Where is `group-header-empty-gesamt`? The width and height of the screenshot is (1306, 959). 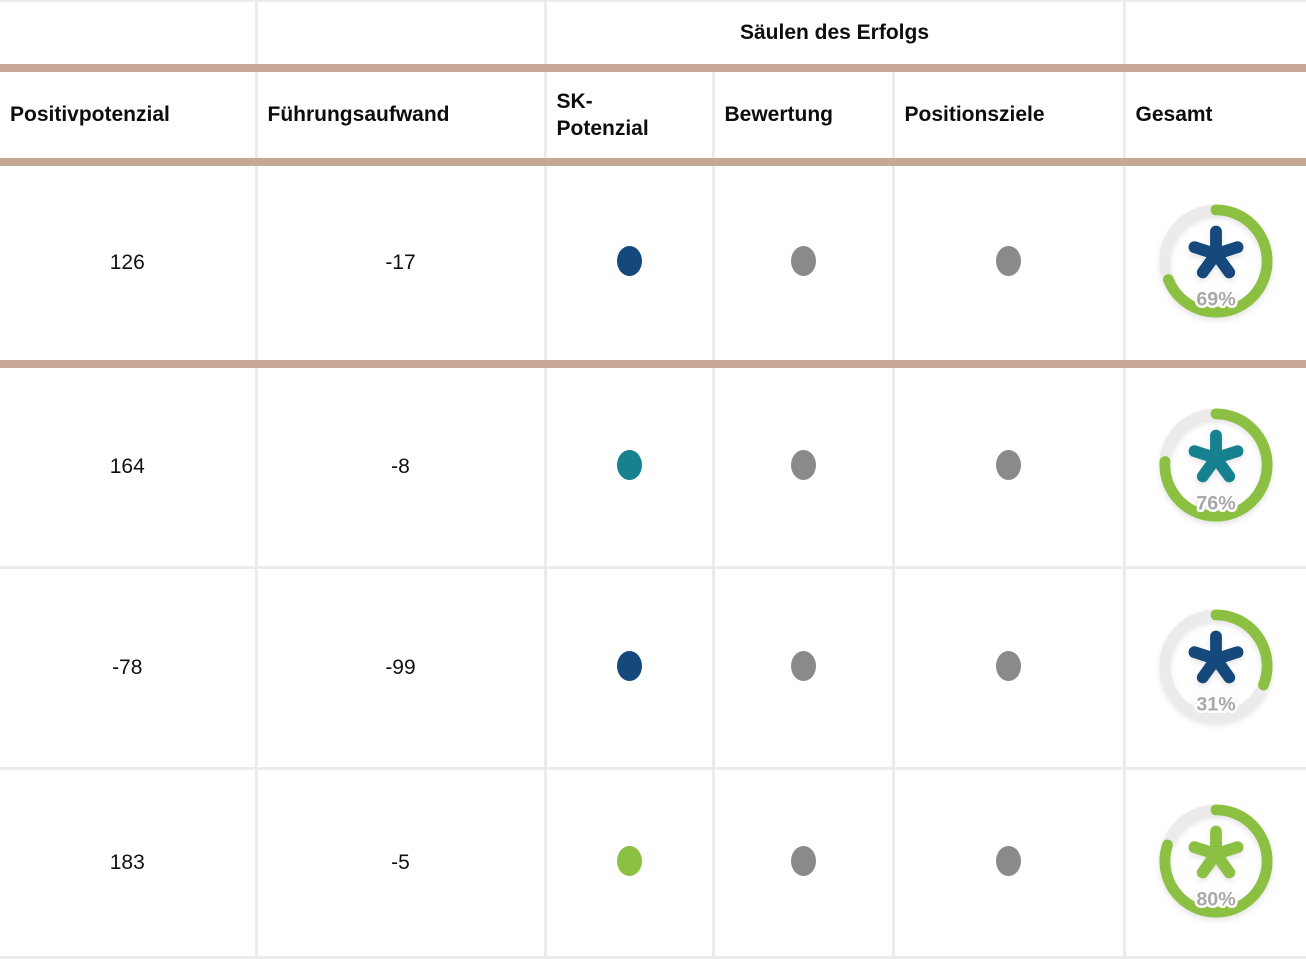 group-header-empty-gesamt is located at coordinates (1214, 36).